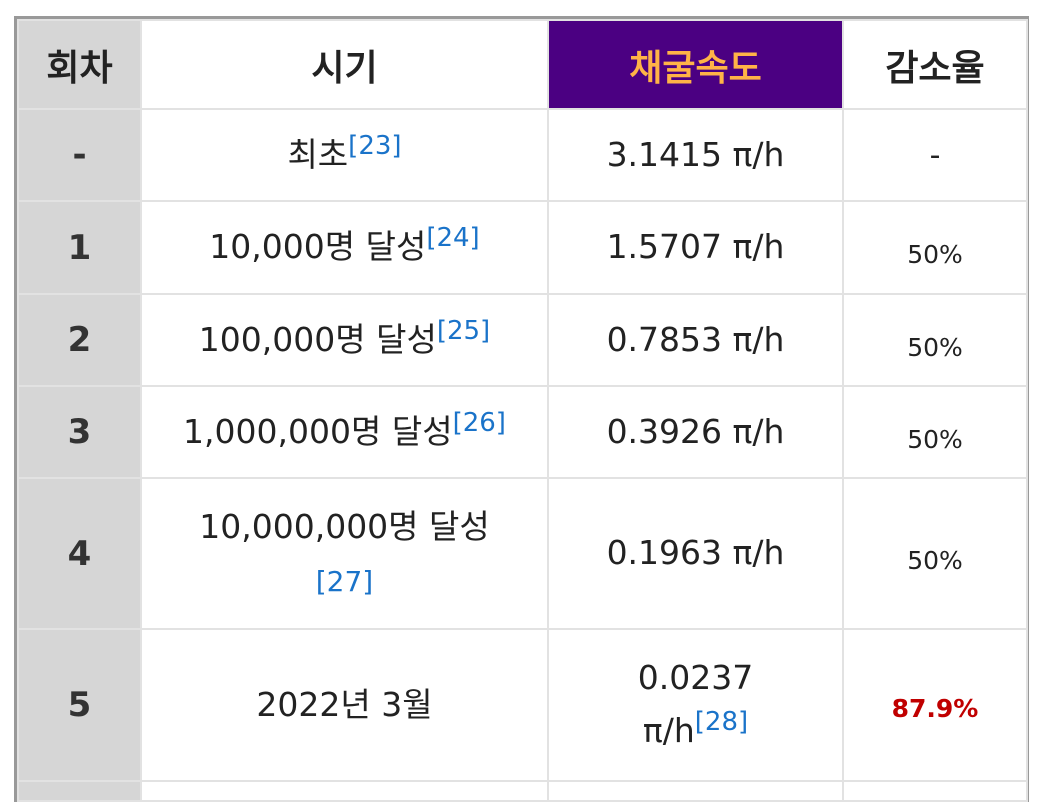  What do you see at coordinates (318, 154) in the screenshot?
I see `period-text: 최초` at bounding box center [318, 154].